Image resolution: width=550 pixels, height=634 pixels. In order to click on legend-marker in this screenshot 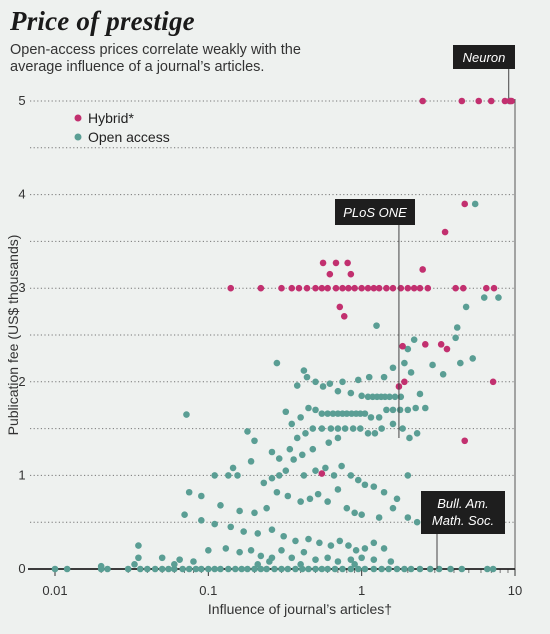, I will do `click(78, 118)`.